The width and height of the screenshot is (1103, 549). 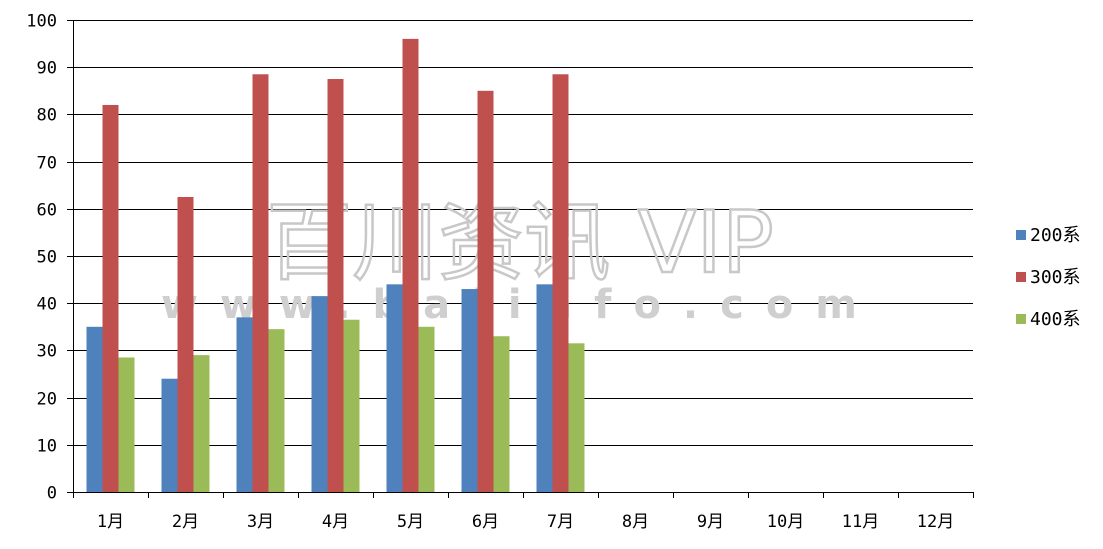 I want to click on bar-300系-1月, so click(x=110, y=298).